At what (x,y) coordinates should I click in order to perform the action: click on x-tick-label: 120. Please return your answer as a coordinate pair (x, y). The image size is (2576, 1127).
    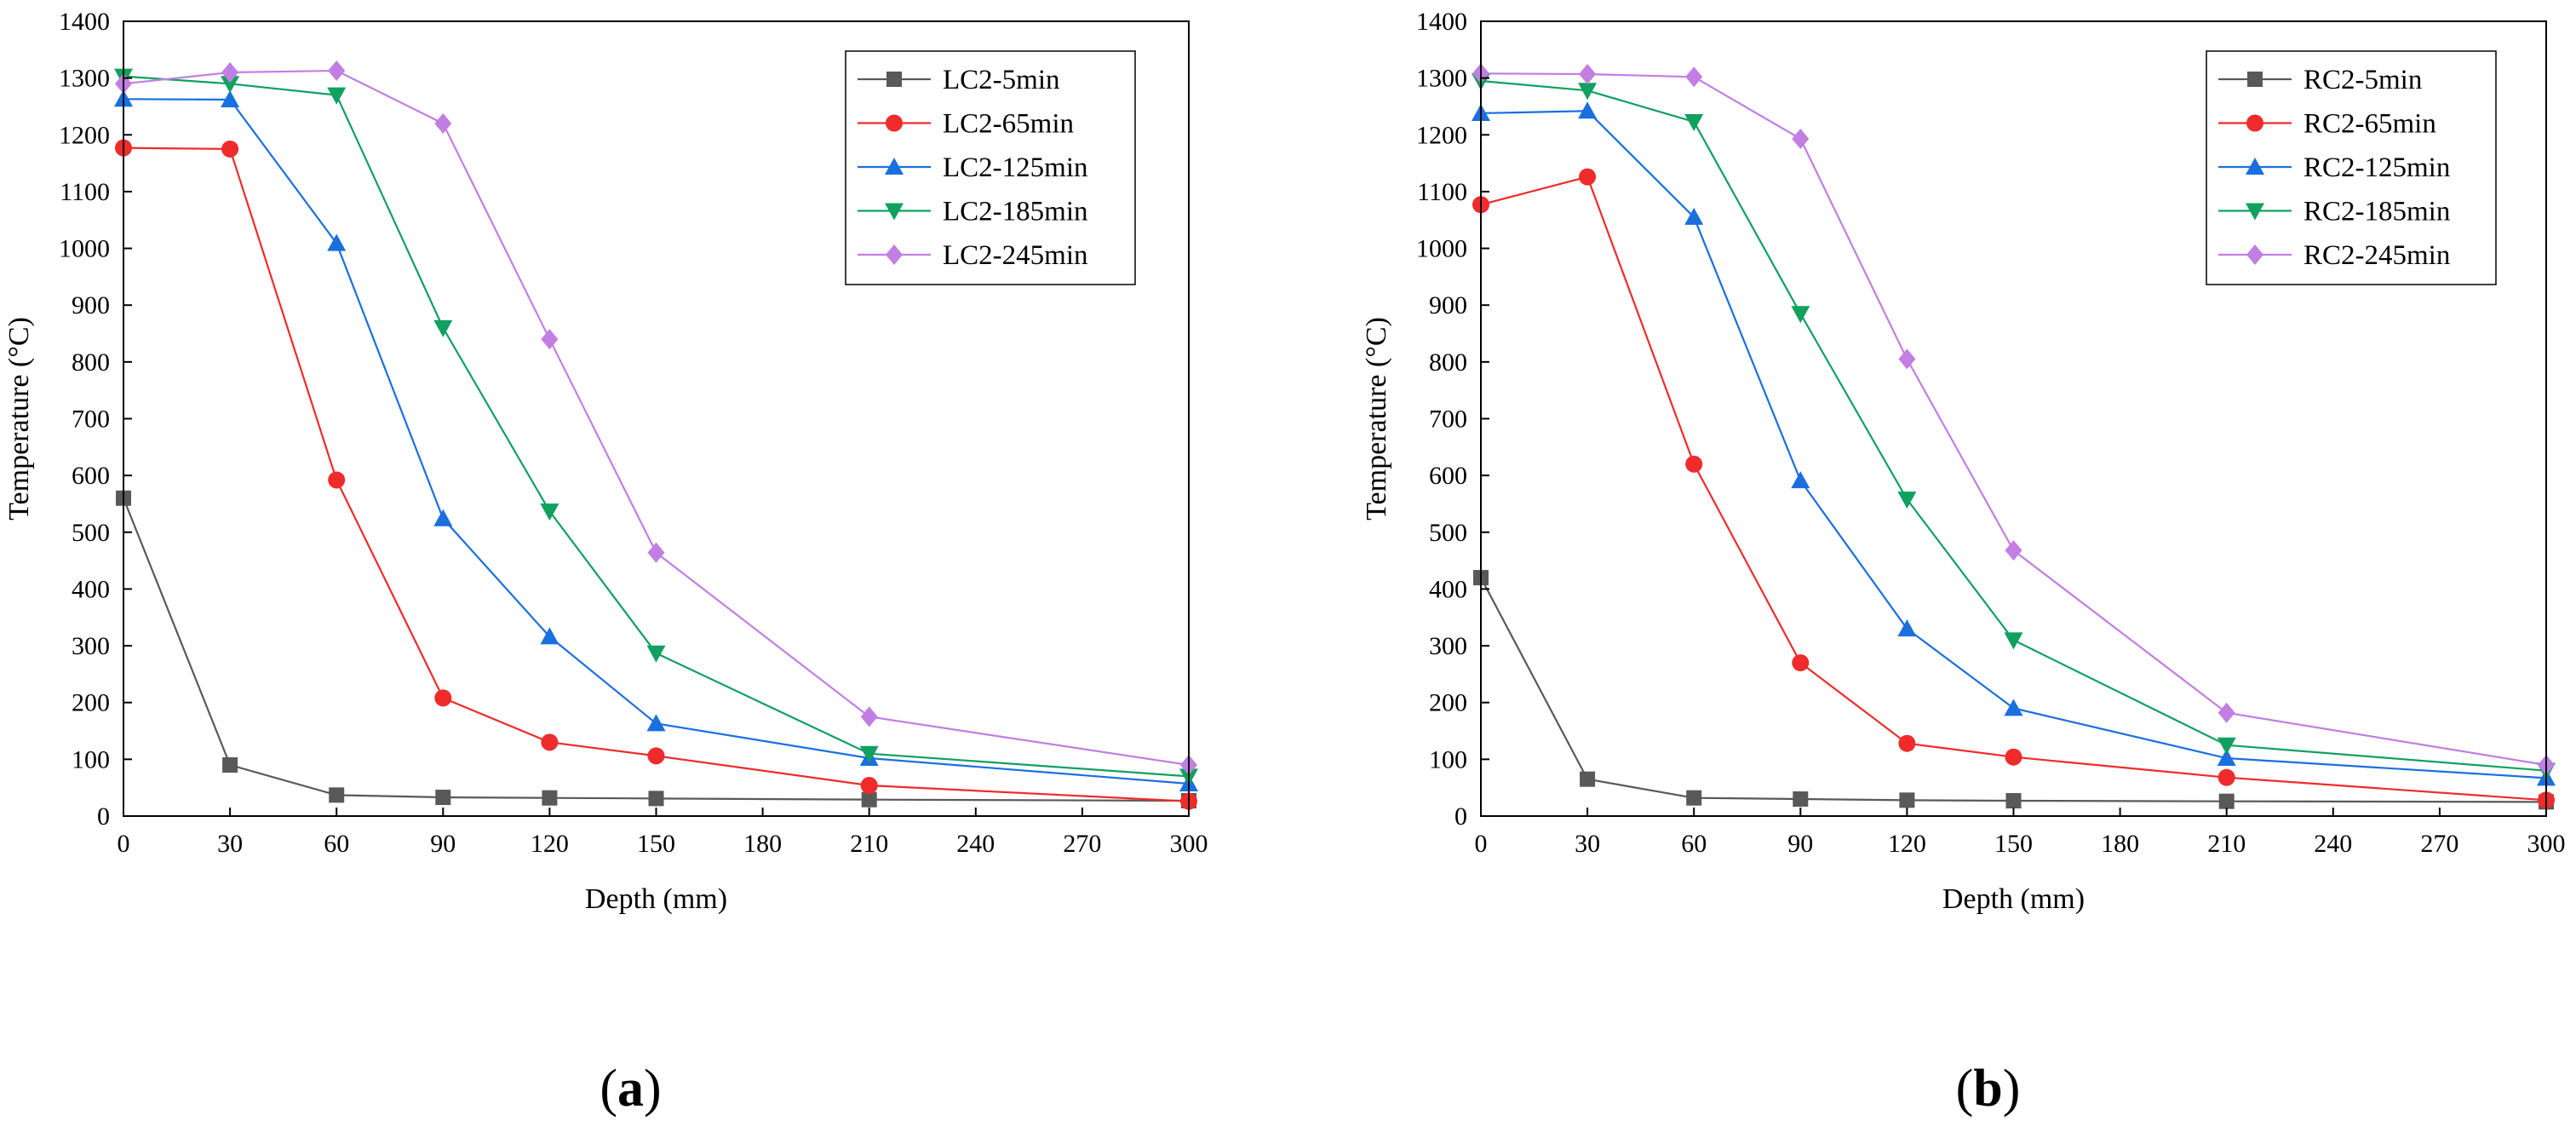
    Looking at the image, I should click on (550, 844).